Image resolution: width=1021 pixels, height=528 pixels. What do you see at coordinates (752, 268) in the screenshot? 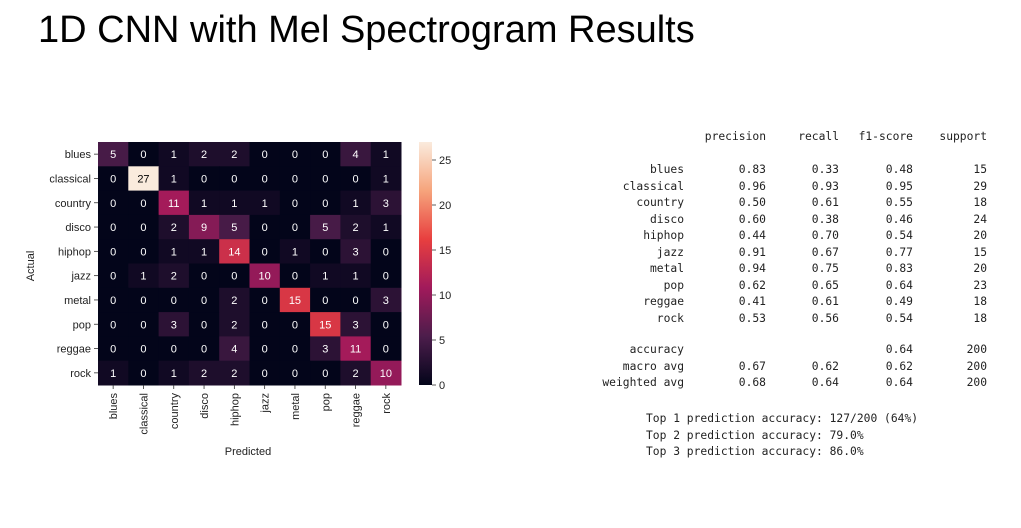
I see `report-cell: 0.94` at bounding box center [752, 268].